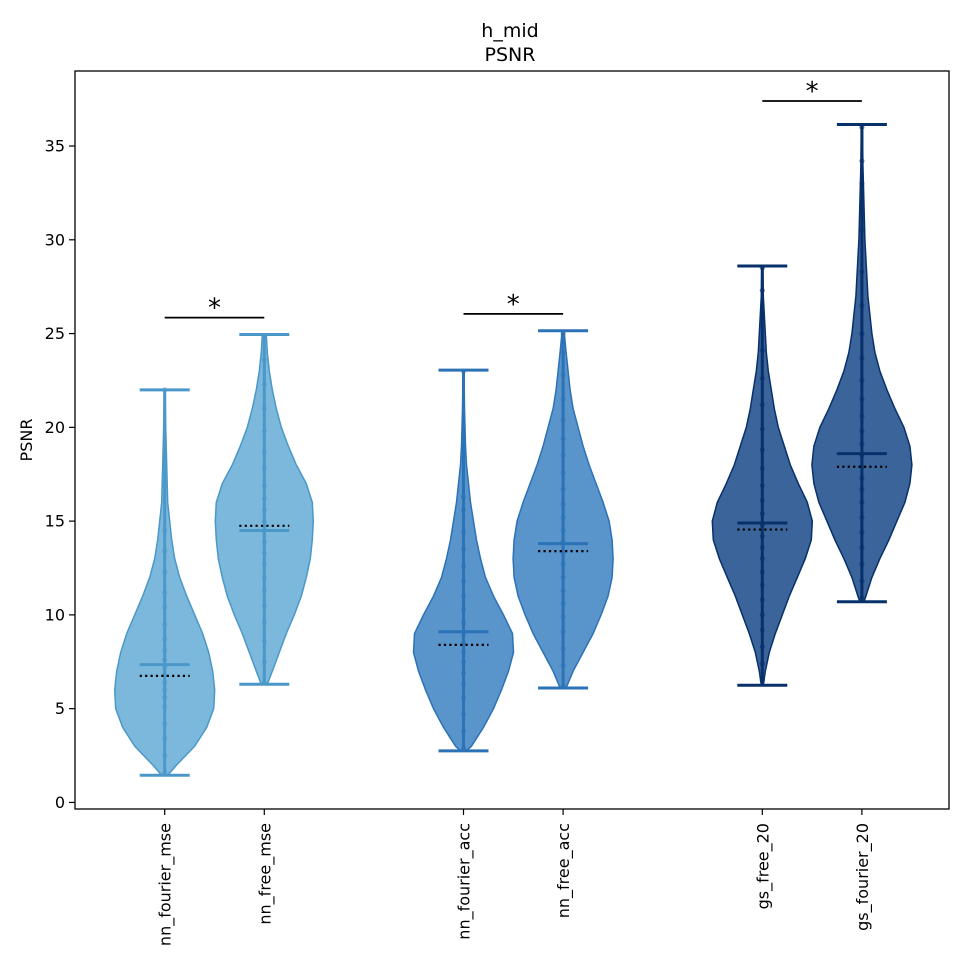 Image resolution: width=969 pixels, height=969 pixels. Describe the element at coordinates (563, 623) in the screenshot. I see `violin-group-nn_free_acc: nn_free_acc` at that location.